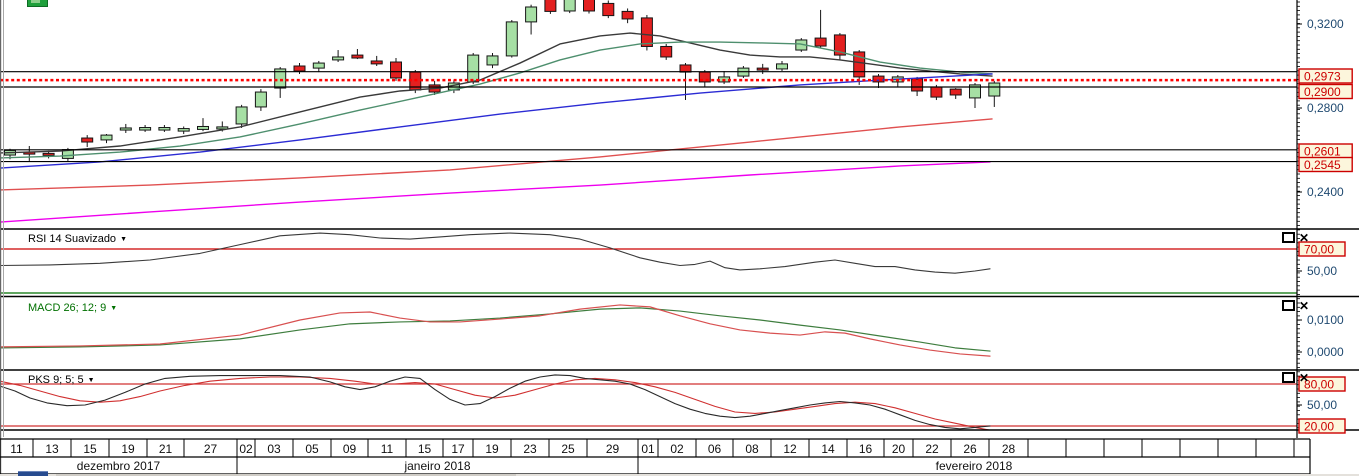 Image resolution: width=1359 pixels, height=476 pixels. What do you see at coordinates (495, 192) in the screenshot?
I see `ma-xxlong-magenta` at bounding box center [495, 192].